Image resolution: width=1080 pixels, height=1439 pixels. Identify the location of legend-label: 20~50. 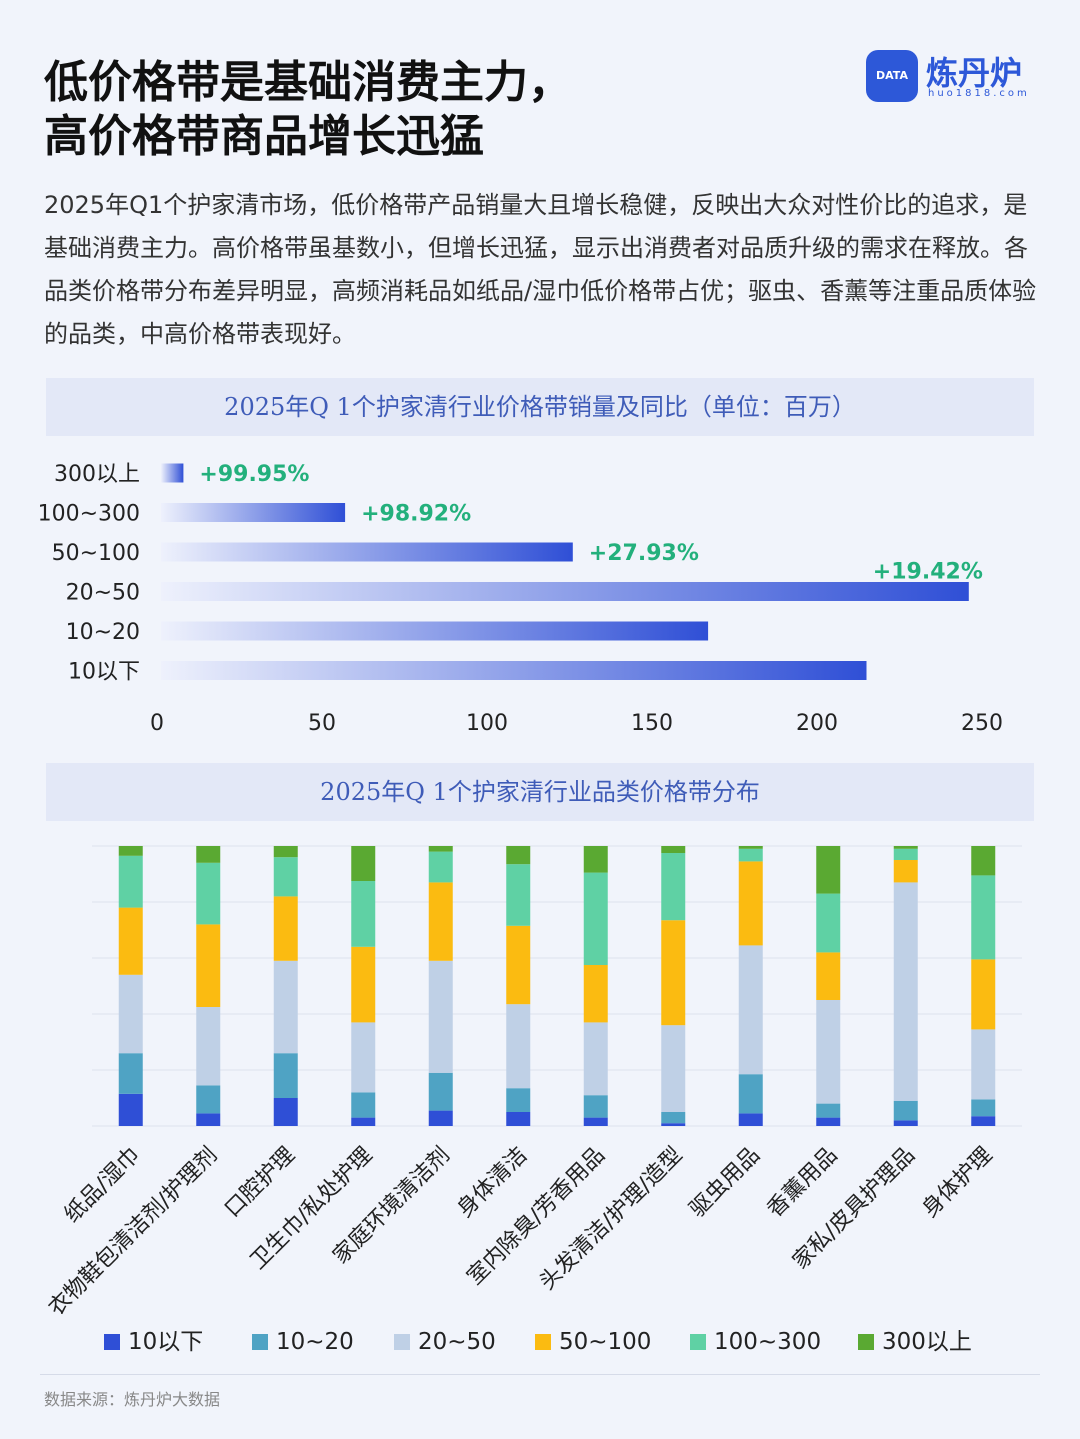
(457, 1342).